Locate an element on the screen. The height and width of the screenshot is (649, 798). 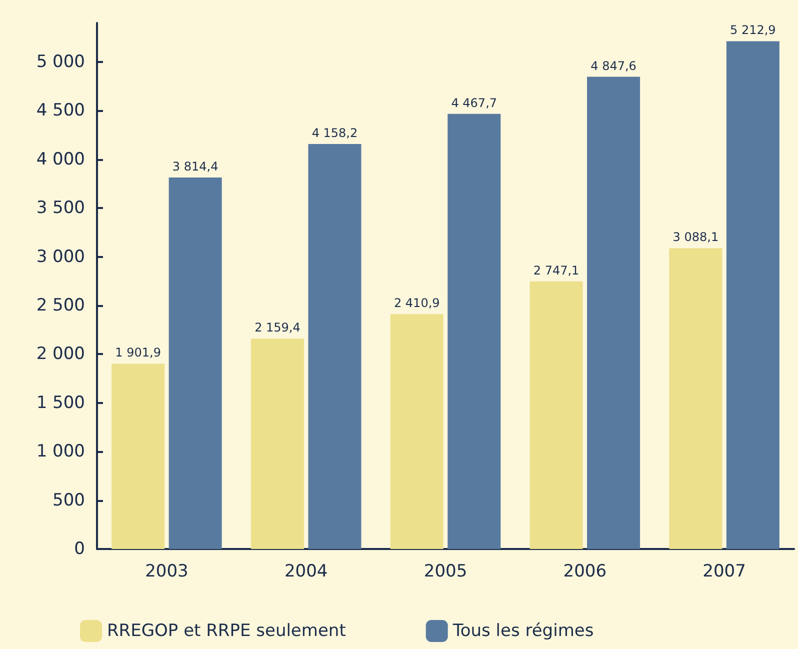
data-label: 4 467,7 is located at coordinates (474, 103).